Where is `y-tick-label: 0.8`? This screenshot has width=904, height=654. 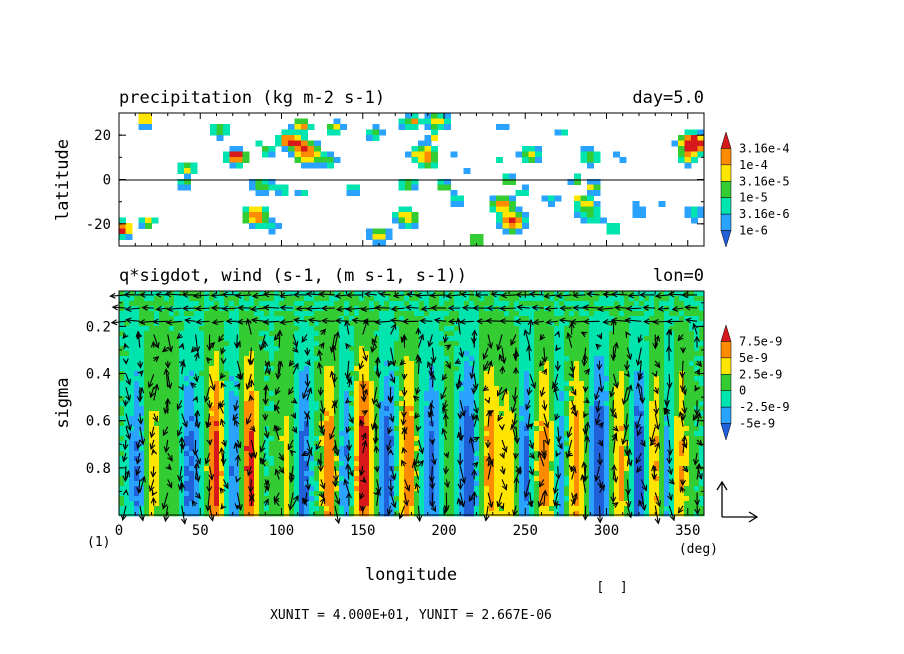
y-tick-label: 0.8 is located at coordinates (98, 469).